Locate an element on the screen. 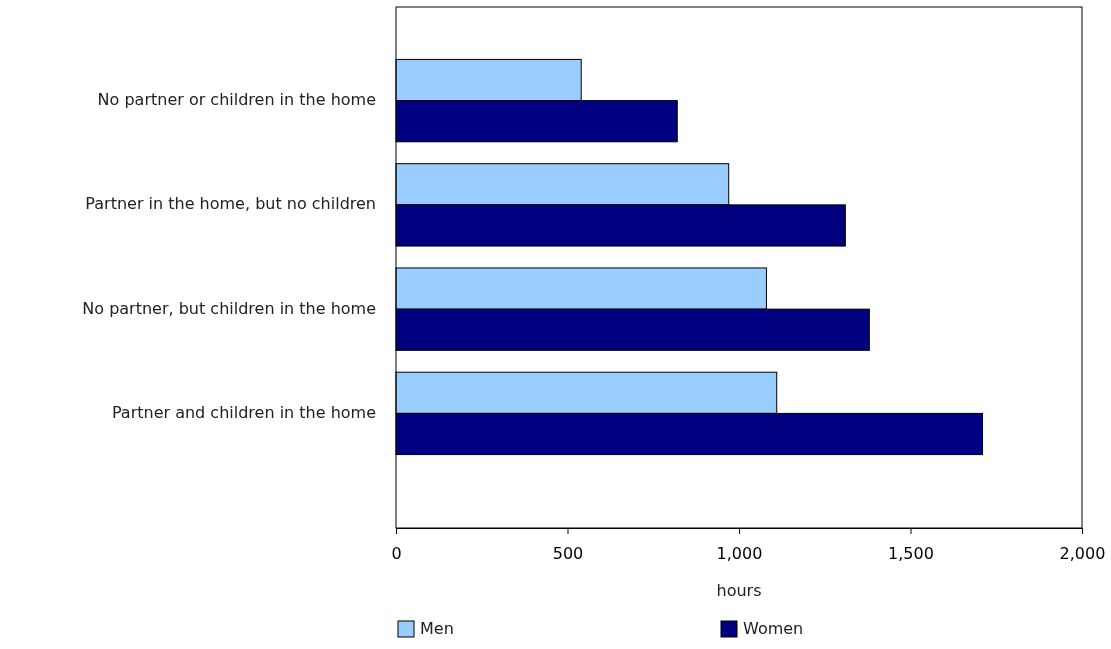 The height and width of the screenshot is (649, 1111). x-tick-label: 1,500 is located at coordinates (911, 554).